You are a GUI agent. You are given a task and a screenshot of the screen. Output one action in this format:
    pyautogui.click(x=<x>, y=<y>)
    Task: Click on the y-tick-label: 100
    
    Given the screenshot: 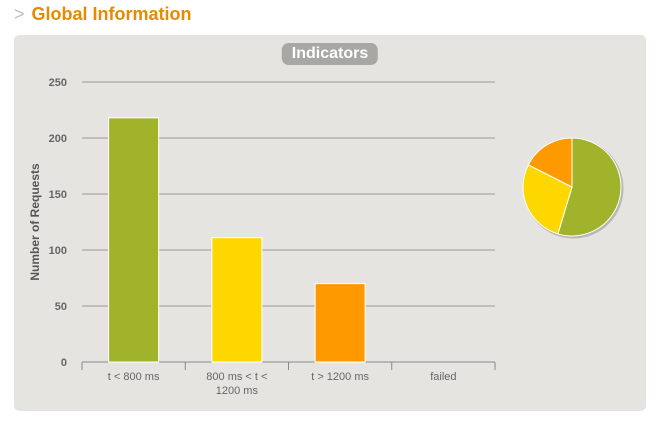 What is the action you would take?
    pyautogui.click(x=58, y=251)
    